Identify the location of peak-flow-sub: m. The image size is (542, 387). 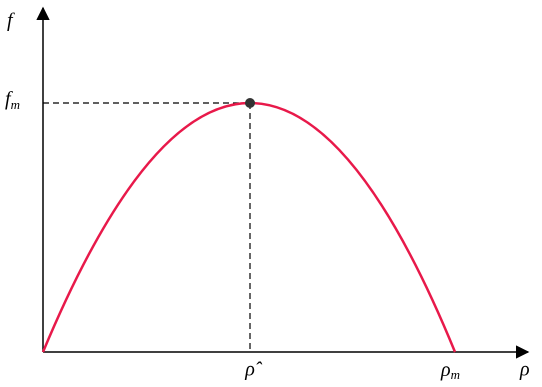
(15, 104).